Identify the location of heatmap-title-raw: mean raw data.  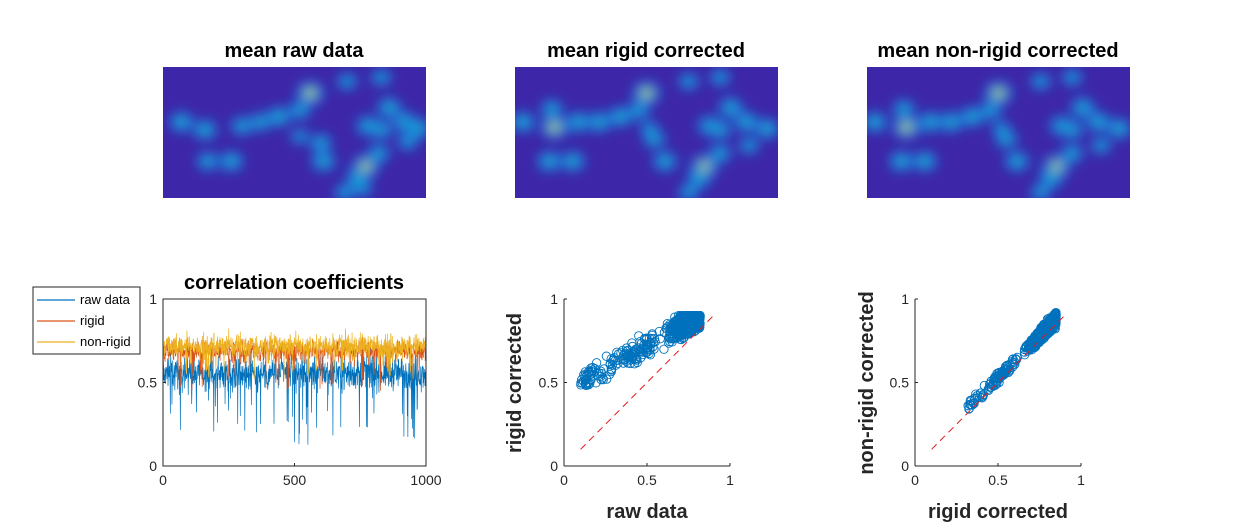
(295, 51).